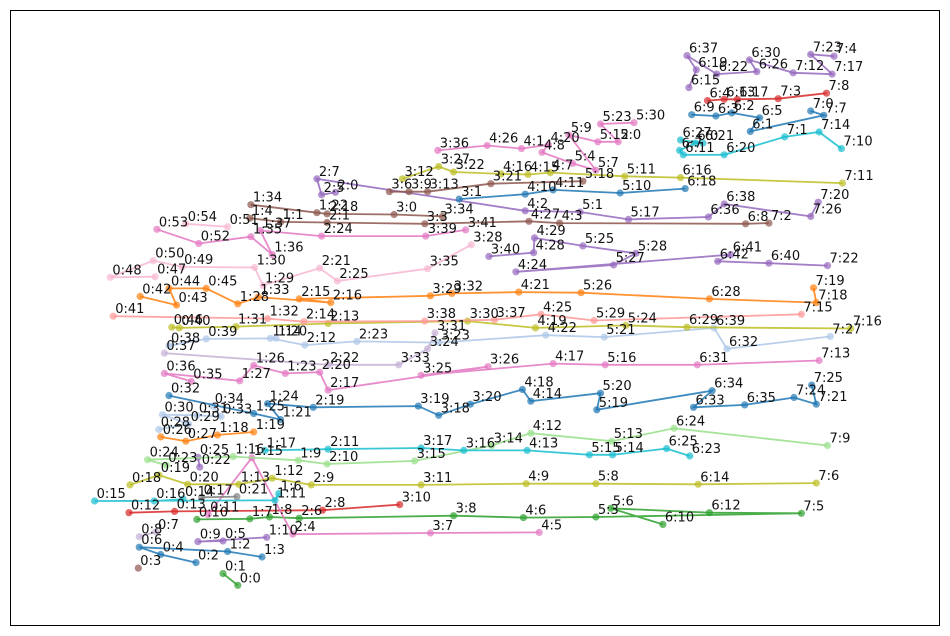  What do you see at coordinates (761, 398) in the screenshot?
I see `point-label: 6:35` at bounding box center [761, 398].